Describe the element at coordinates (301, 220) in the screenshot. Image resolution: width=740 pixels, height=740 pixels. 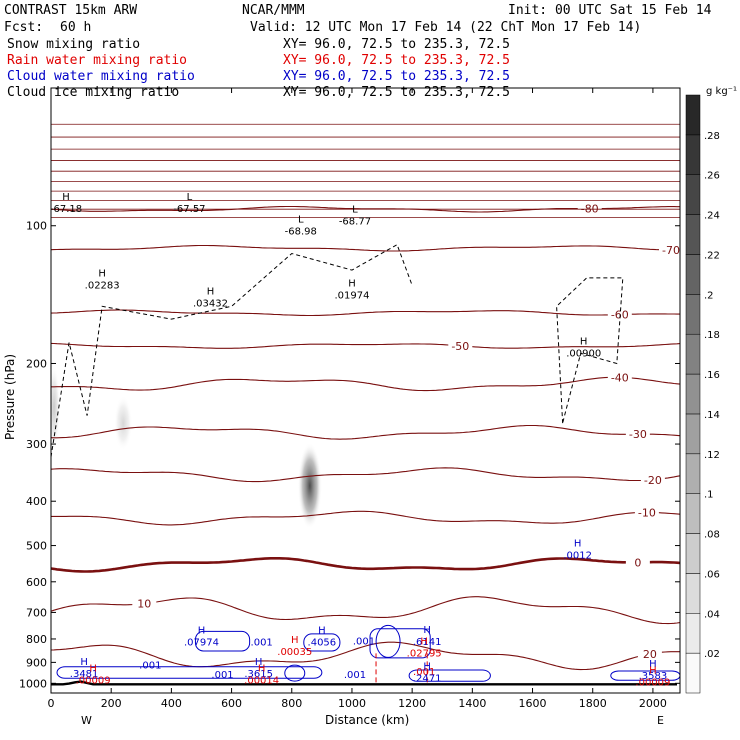
I see `extremum-marker-6: L` at that location.